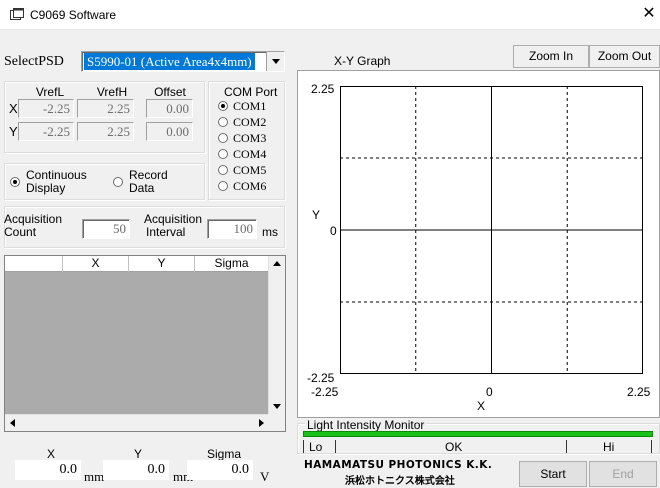  I want to click on acq-interval-label-2: Interval, so click(166, 232).